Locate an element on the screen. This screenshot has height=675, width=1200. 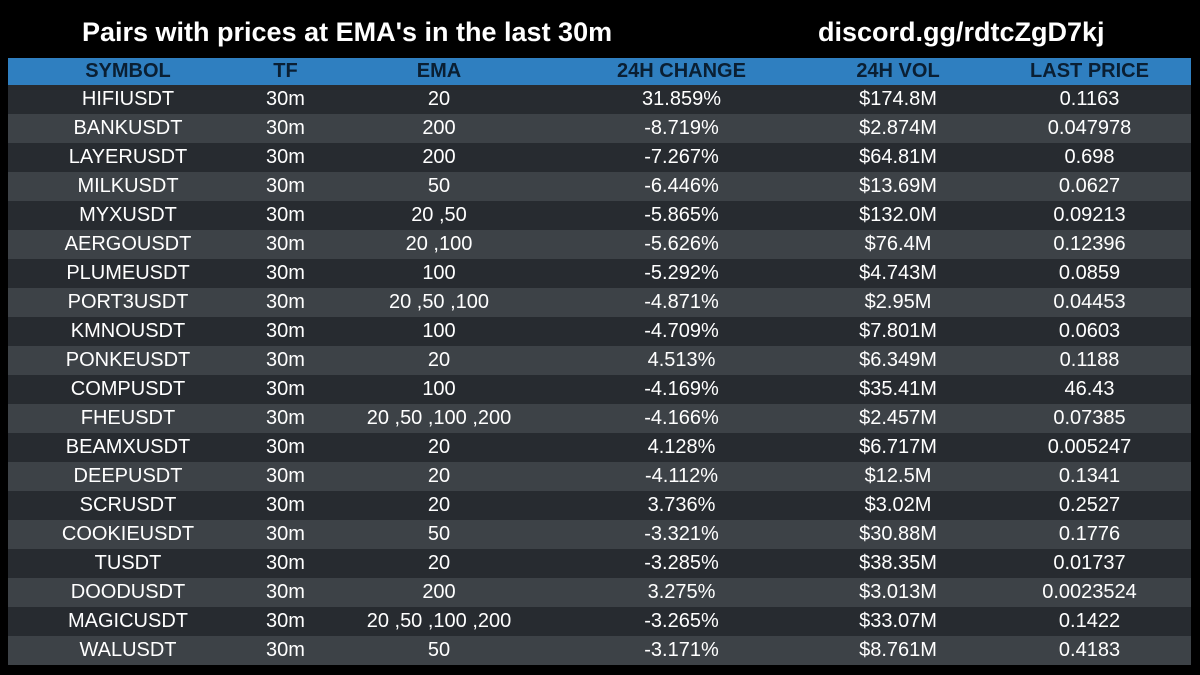
cell-24h-vol: $2.457M is located at coordinates (898, 418).